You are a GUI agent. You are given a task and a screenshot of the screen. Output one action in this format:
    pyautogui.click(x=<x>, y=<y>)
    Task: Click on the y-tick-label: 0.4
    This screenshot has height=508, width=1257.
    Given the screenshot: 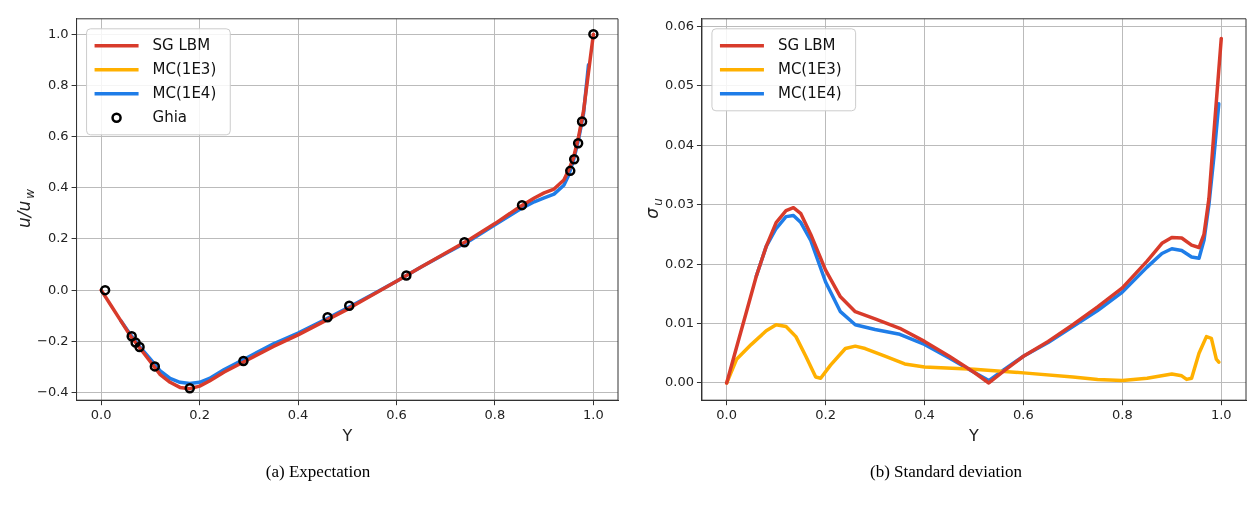 What is the action you would take?
    pyautogui.click(x=58, y=187)
    